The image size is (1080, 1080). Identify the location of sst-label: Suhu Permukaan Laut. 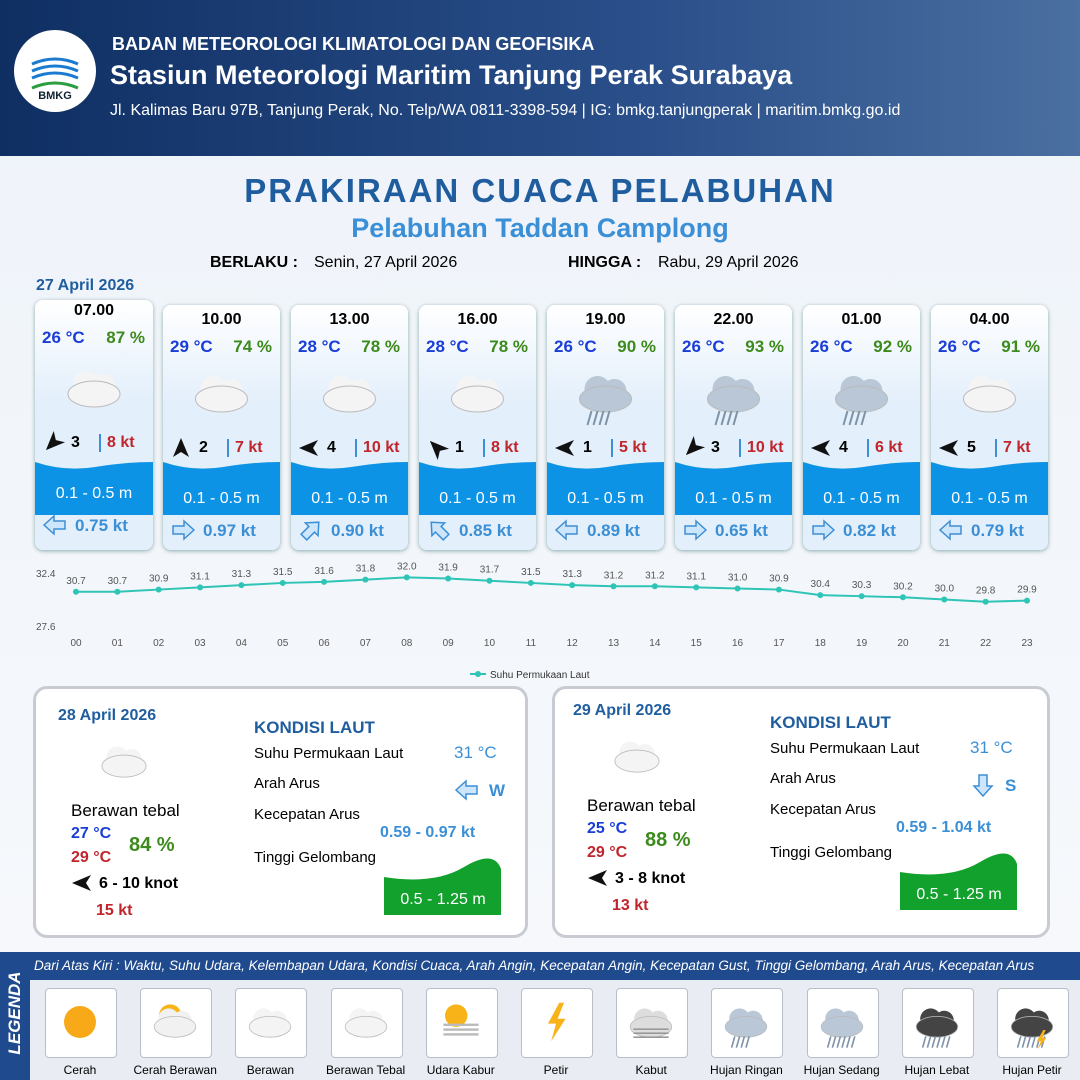
(329, 753).